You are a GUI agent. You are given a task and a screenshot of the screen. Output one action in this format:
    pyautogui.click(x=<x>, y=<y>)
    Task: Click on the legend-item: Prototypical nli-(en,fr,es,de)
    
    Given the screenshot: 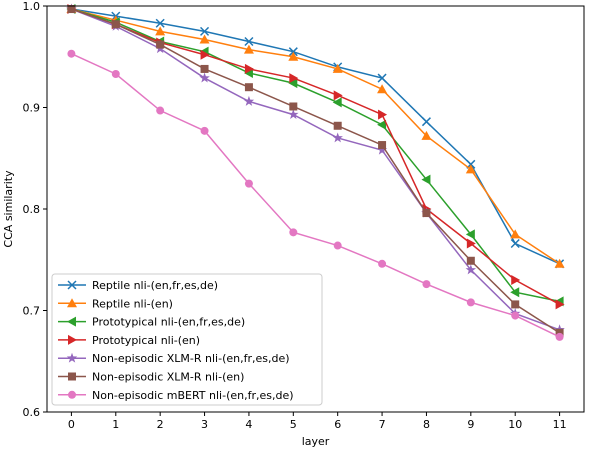 What is the action you would take?
    pyautogui.click(x=151, y=322)
    